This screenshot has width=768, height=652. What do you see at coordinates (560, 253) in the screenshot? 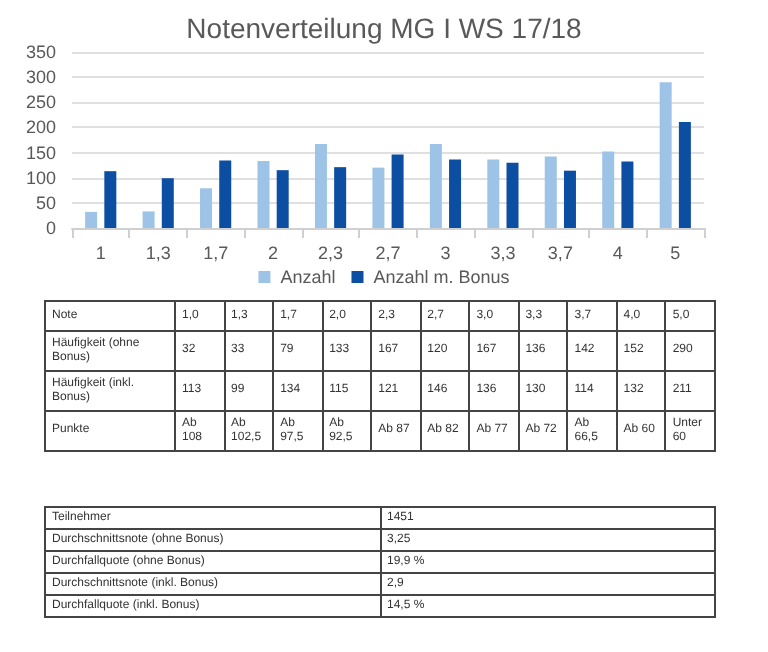
I see `x-tick-label: 3,7` at bounding box center [560, 253].